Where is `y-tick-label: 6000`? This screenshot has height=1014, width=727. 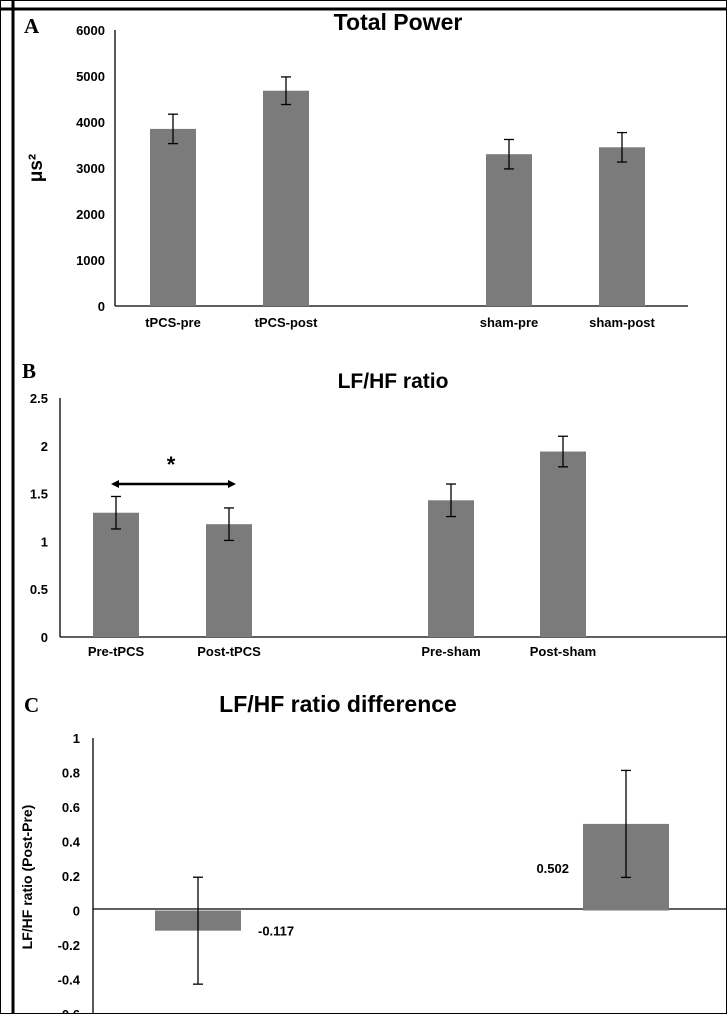
y-tick-label: 6000 is located at coordinates (90, 30).